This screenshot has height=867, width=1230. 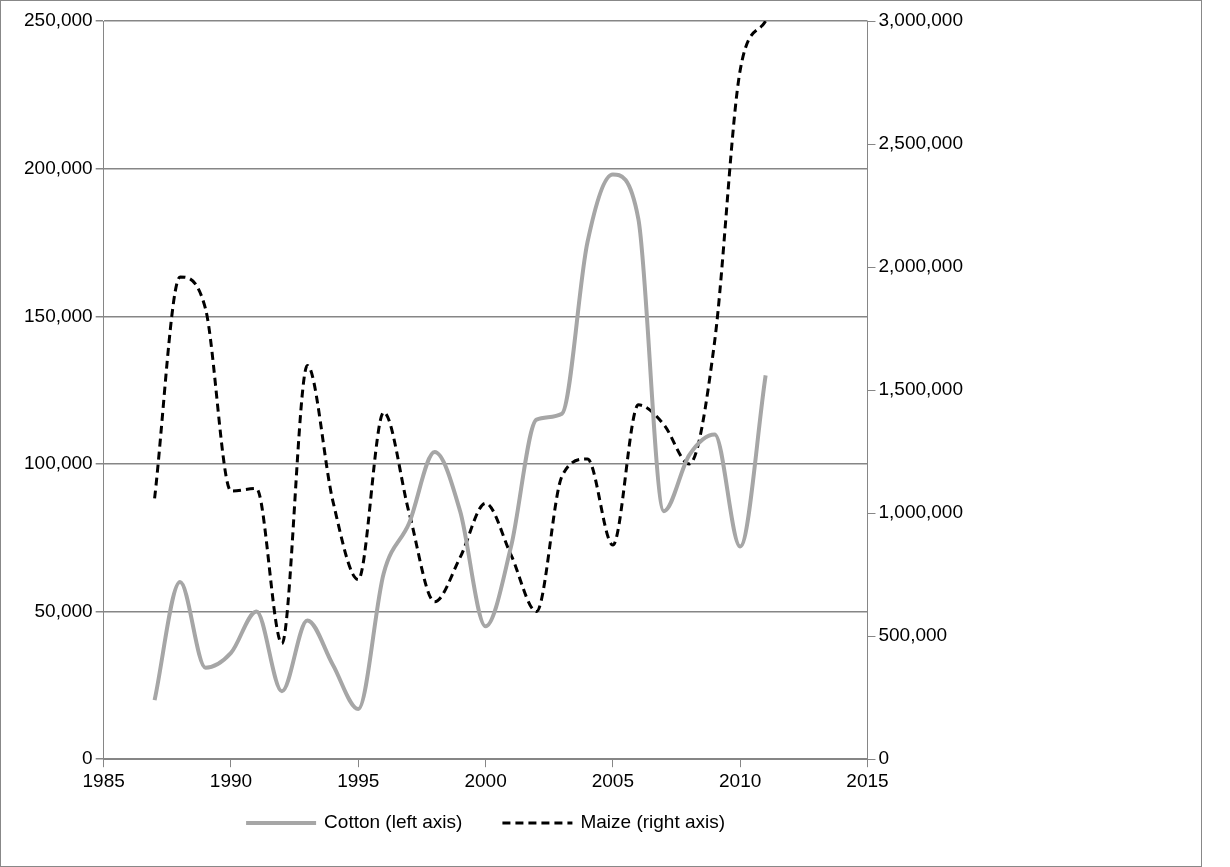 I want to click on x-tick-label: 2015, so click(x=867, y=780).